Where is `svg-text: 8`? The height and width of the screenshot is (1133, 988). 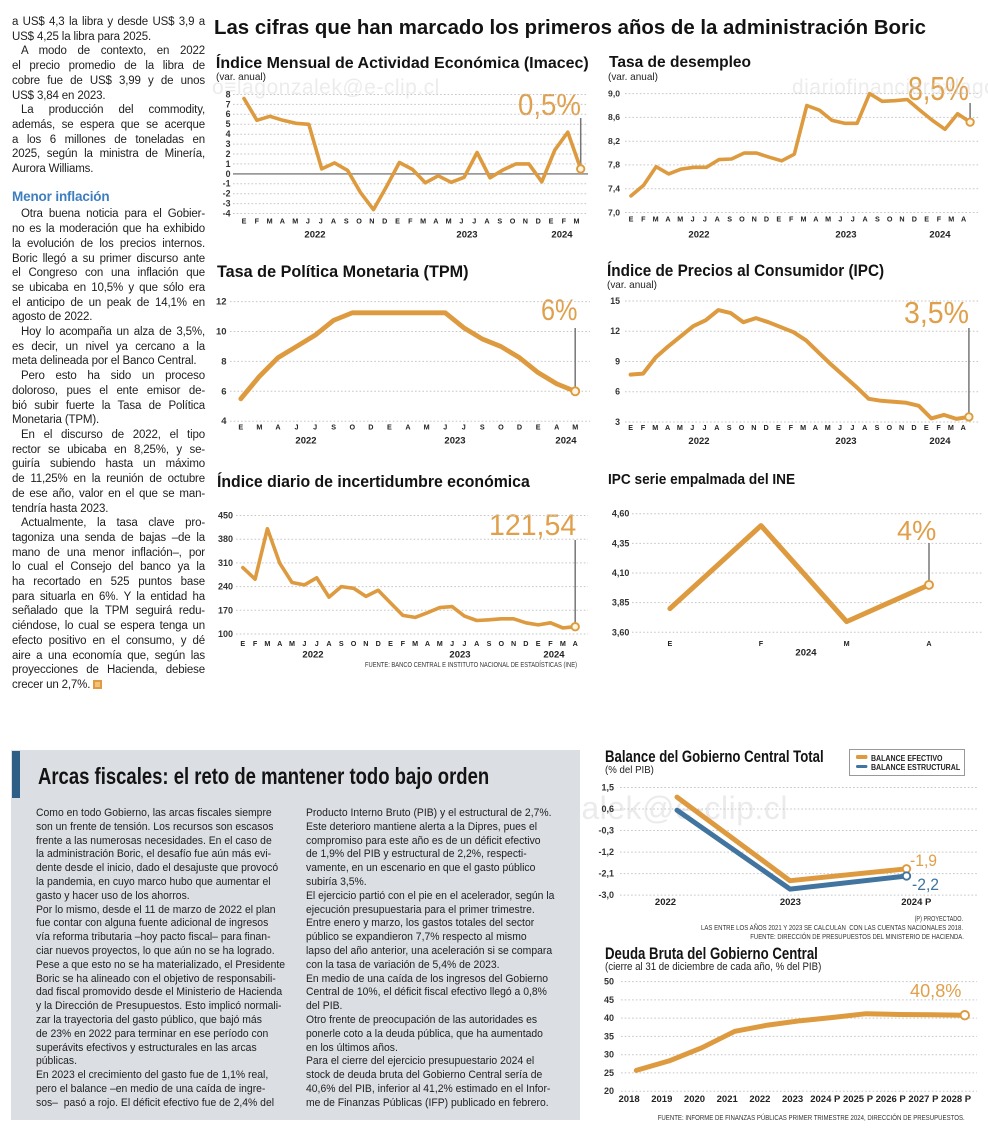 svg-text: 8 is located at coordinates (223, 361).